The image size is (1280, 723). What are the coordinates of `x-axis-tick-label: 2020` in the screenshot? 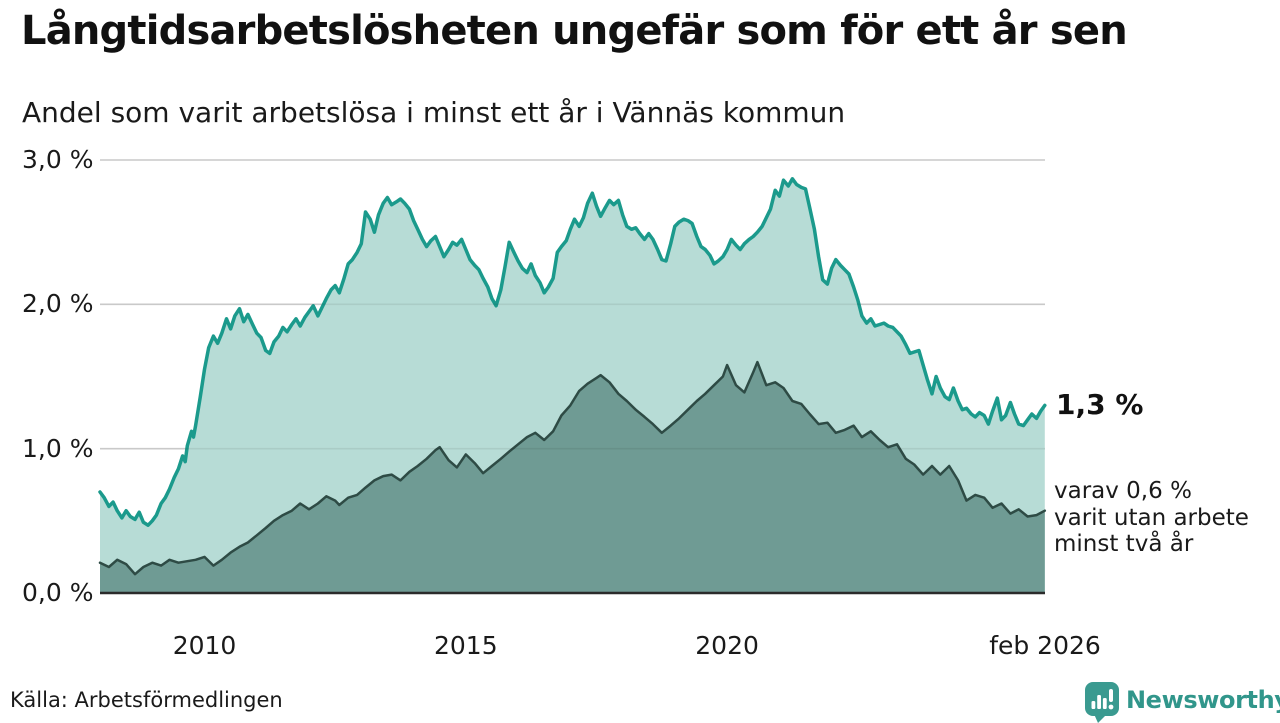 It's located at (727, 645).